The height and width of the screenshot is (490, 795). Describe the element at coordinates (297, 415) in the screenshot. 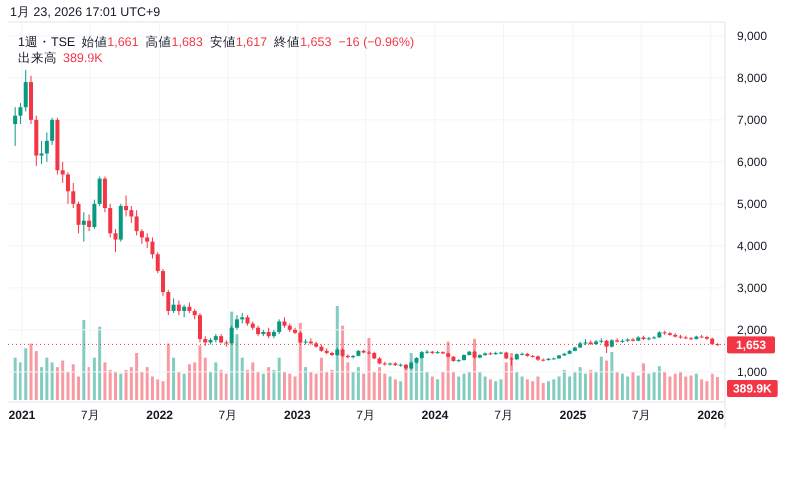

I see `x-tick-label: 2023` at that location.